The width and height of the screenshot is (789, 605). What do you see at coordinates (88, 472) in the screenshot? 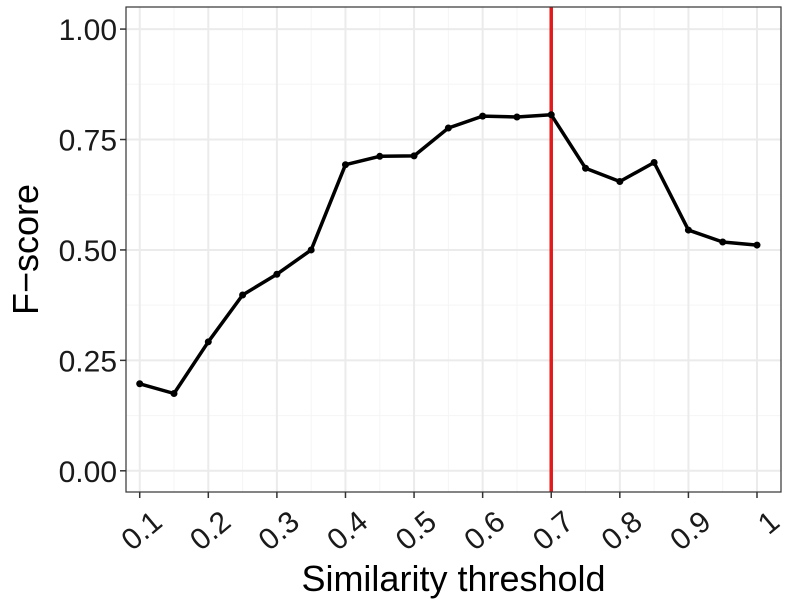
I see `y-tick-label: 0.00` at bounding box center [88, 472].